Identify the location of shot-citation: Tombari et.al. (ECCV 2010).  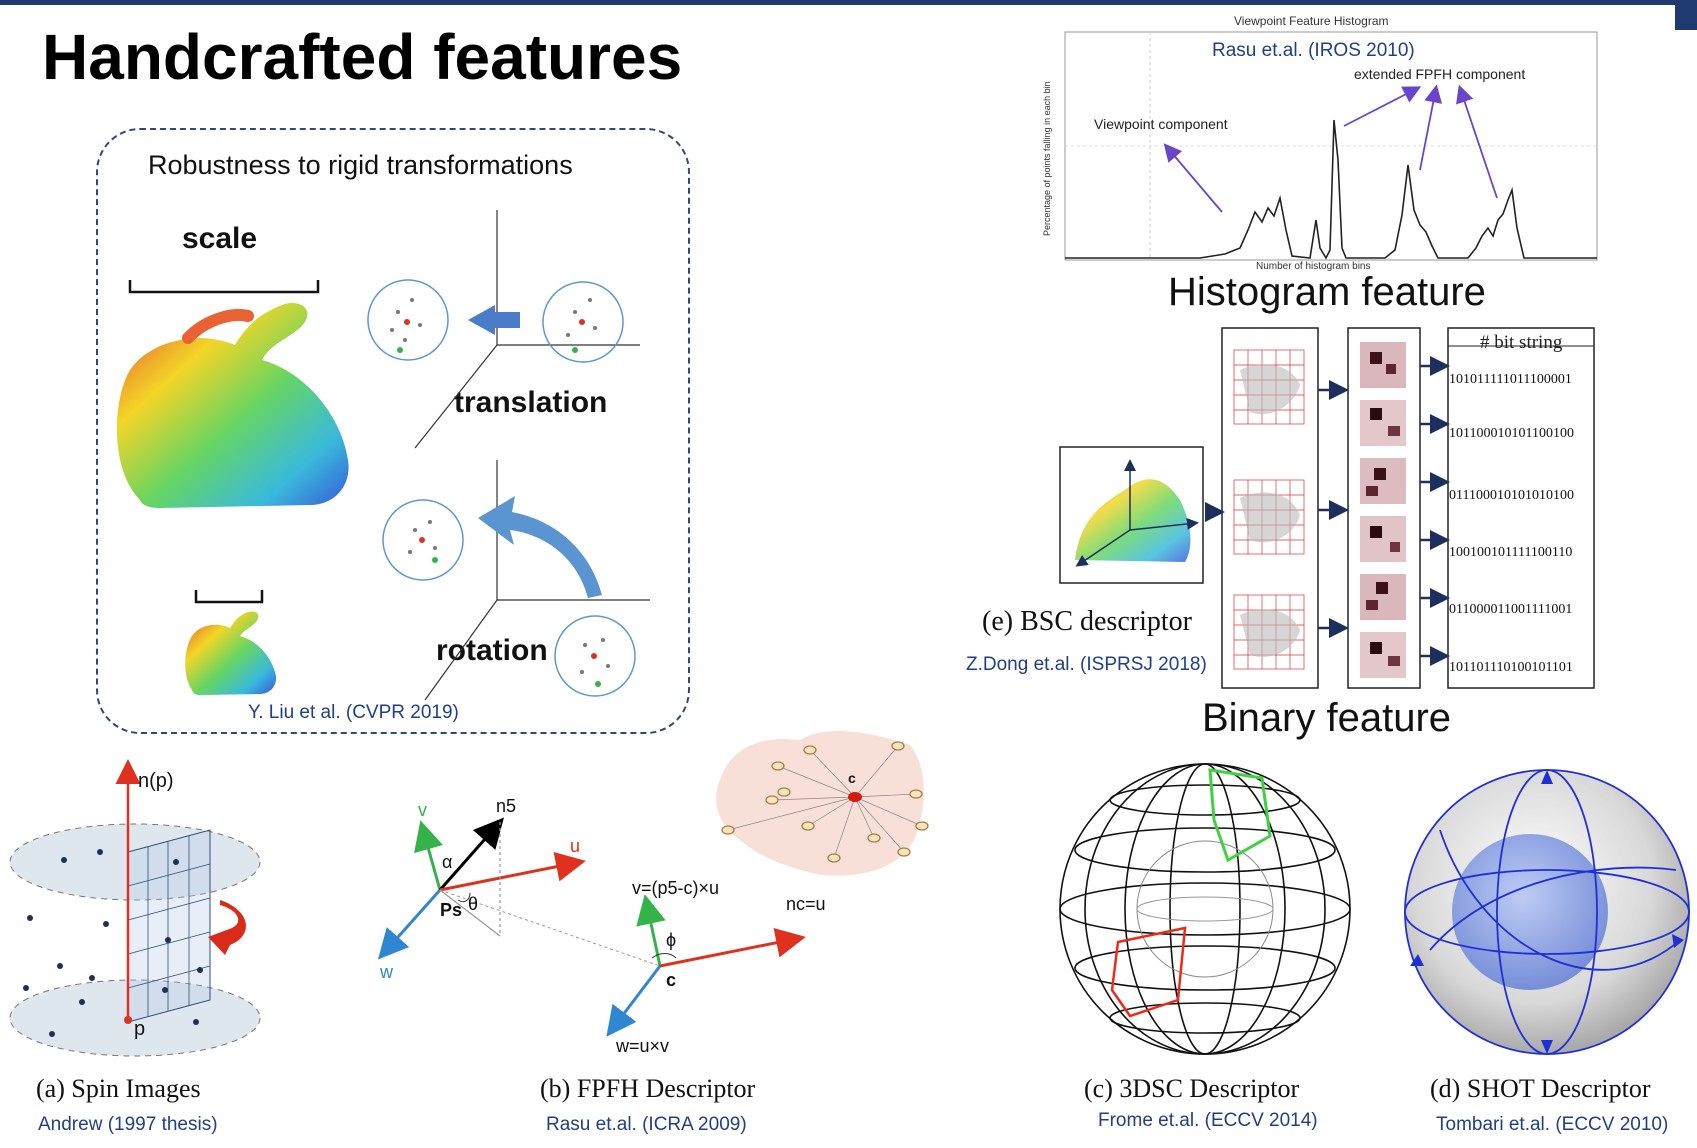
(1552, 1124).